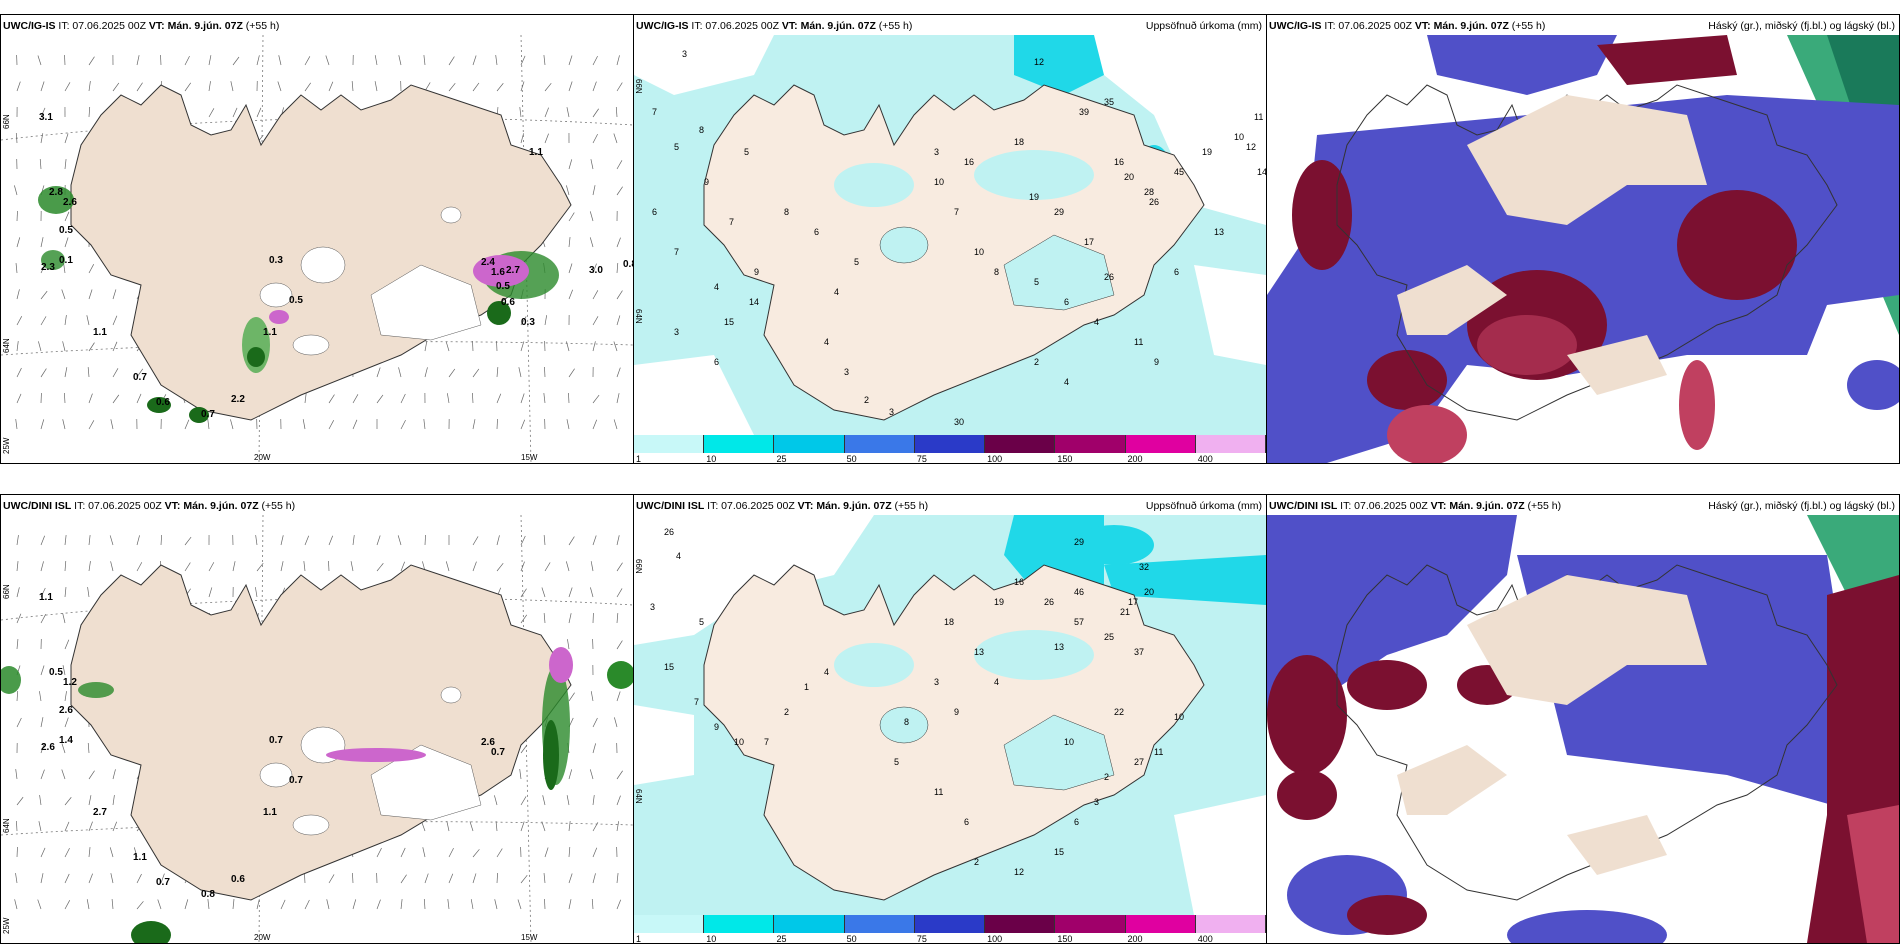 This screenshot has height=950, width=1900. I want to click on wind-value-label: 2.7, so click(100, 812).